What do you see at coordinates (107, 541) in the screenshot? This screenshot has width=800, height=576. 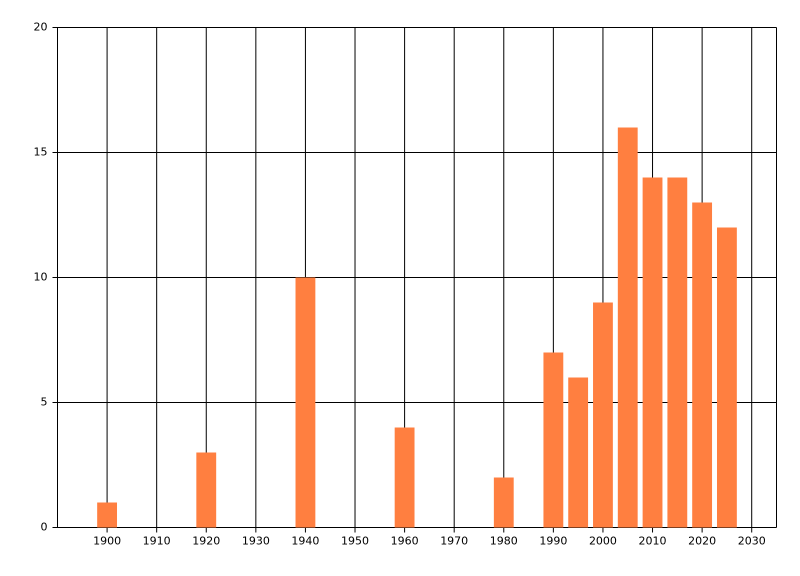 I see `x-tick-label: 1900` at bounding box center [107, 541].